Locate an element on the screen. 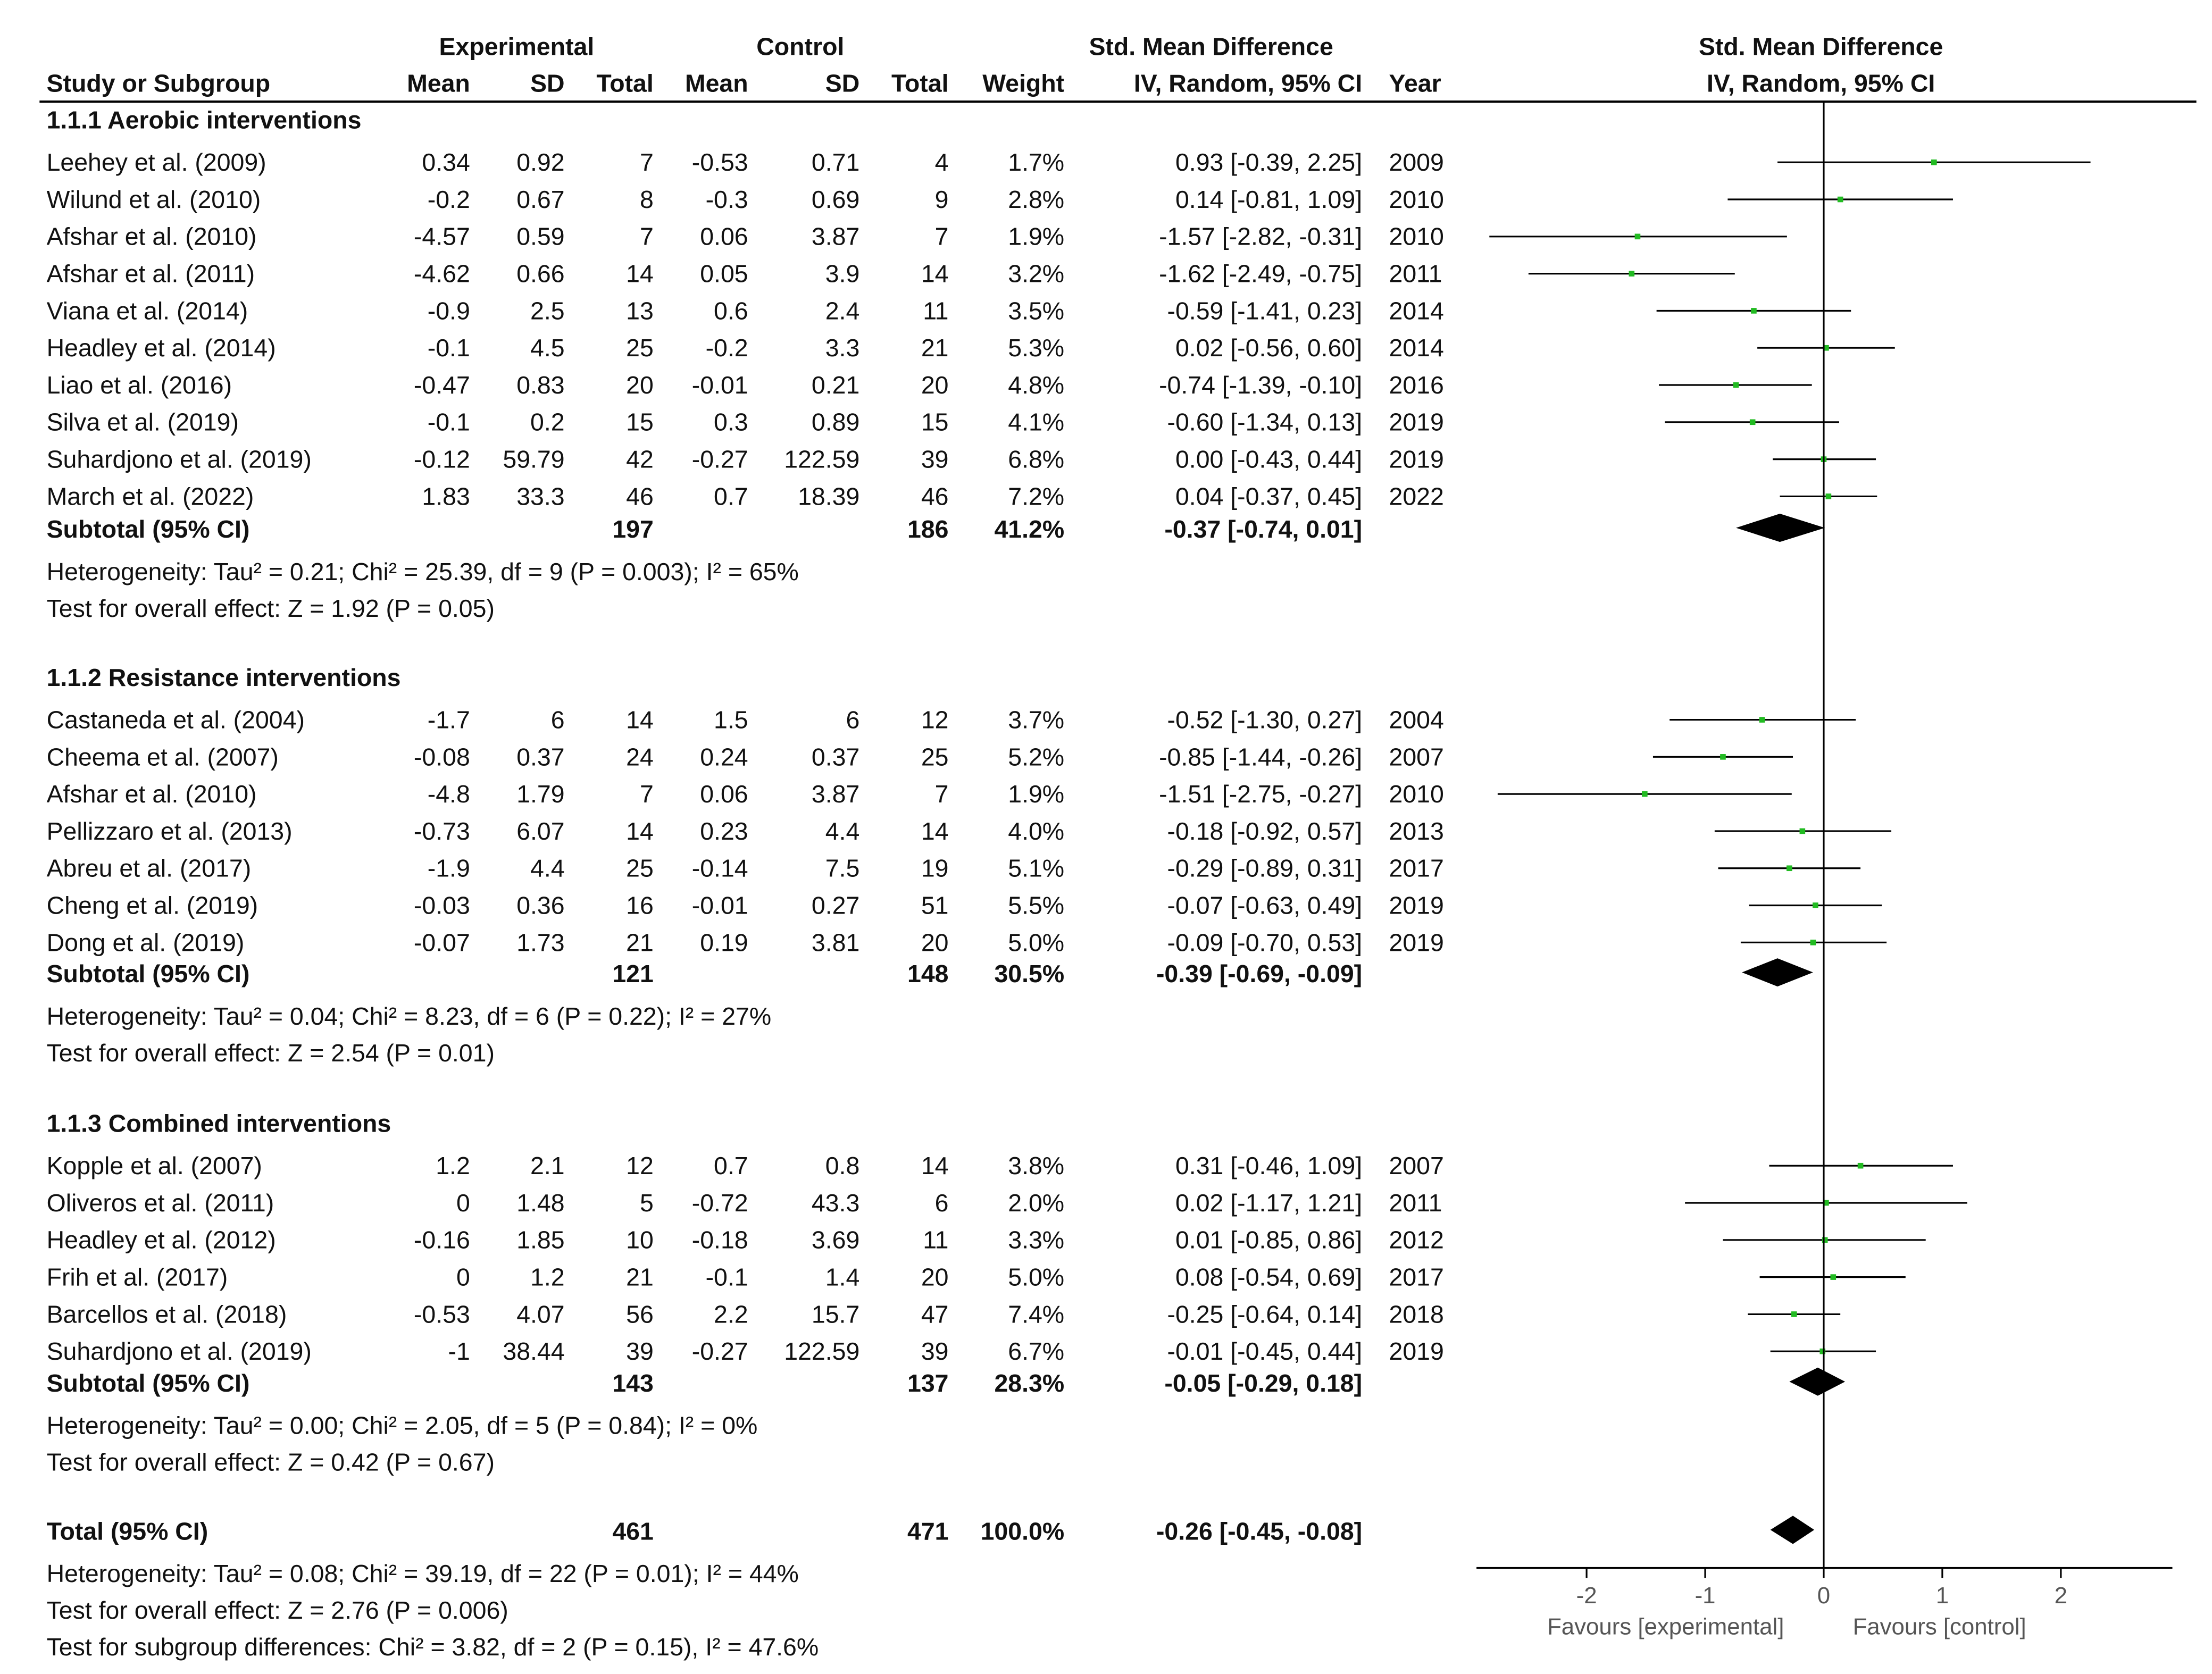 The height and width of the screenshot is (1674, 2212). study-sd-e: 6.07 is located at coordinates (540, 831).